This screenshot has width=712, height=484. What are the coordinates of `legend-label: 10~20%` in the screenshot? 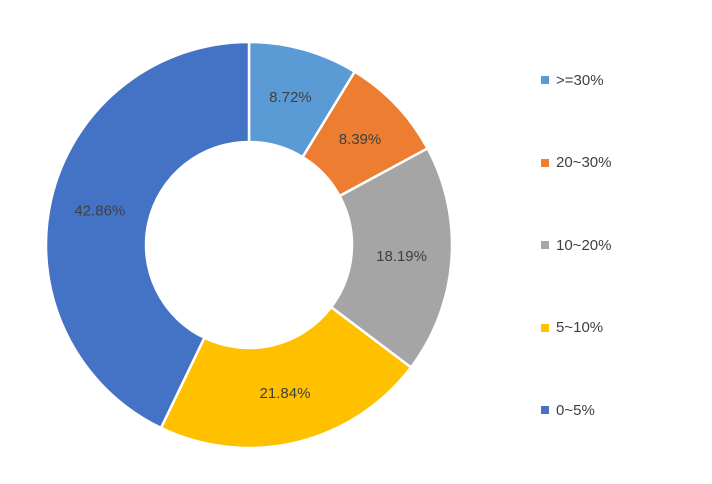 It's located at (584, 245).